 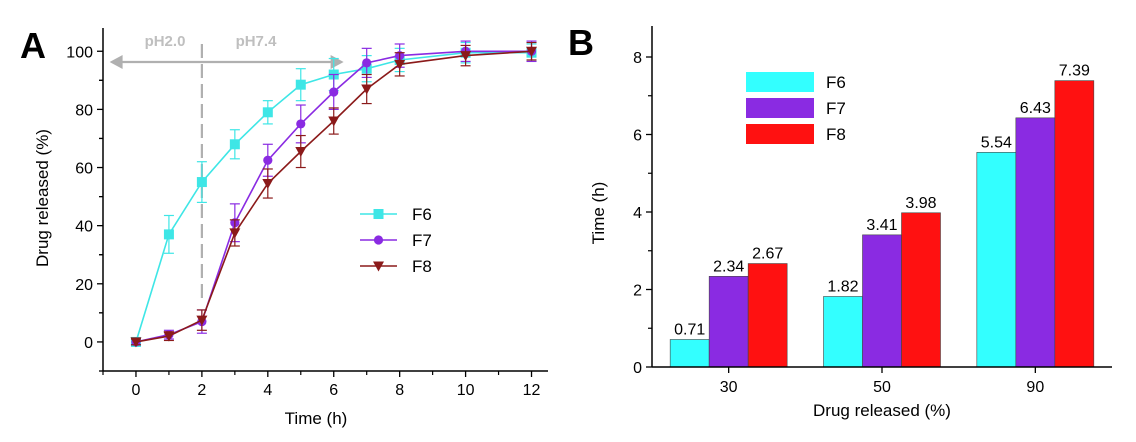 What do you see at coordinates (532, 390) in the screenshot?
I see `panel-a-x-tick-label: 12` at bounding box center [532, 390].